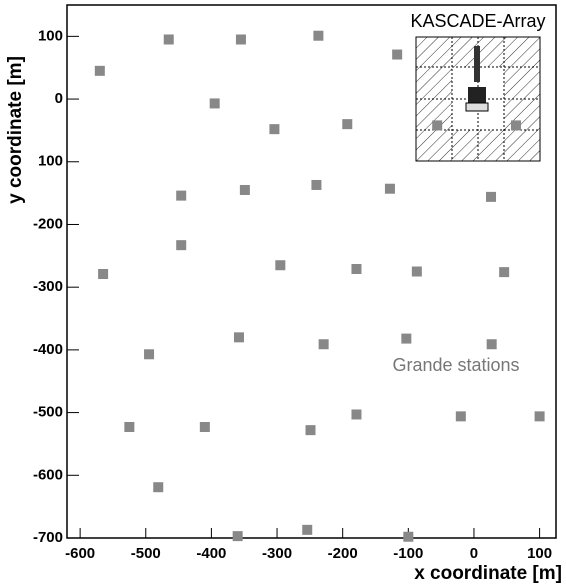  I want to click on x-tick-label: -500, so click(146, 553).